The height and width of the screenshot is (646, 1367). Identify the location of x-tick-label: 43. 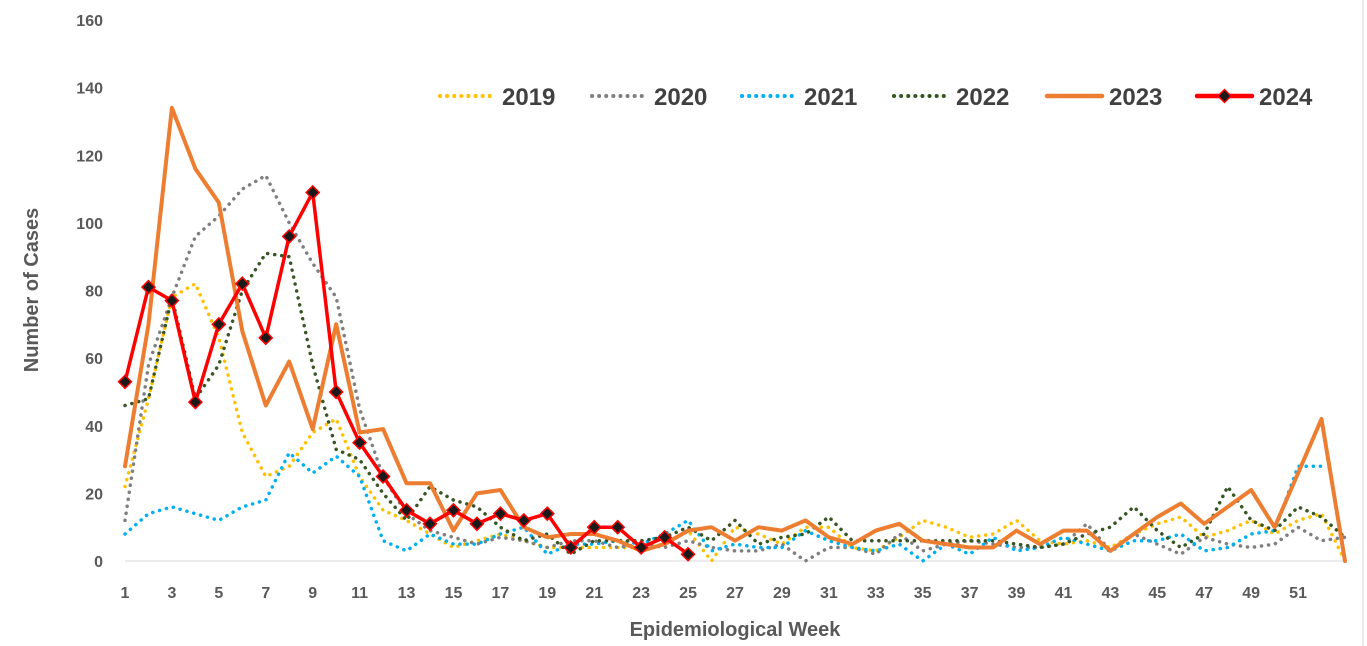
(1110, 593).